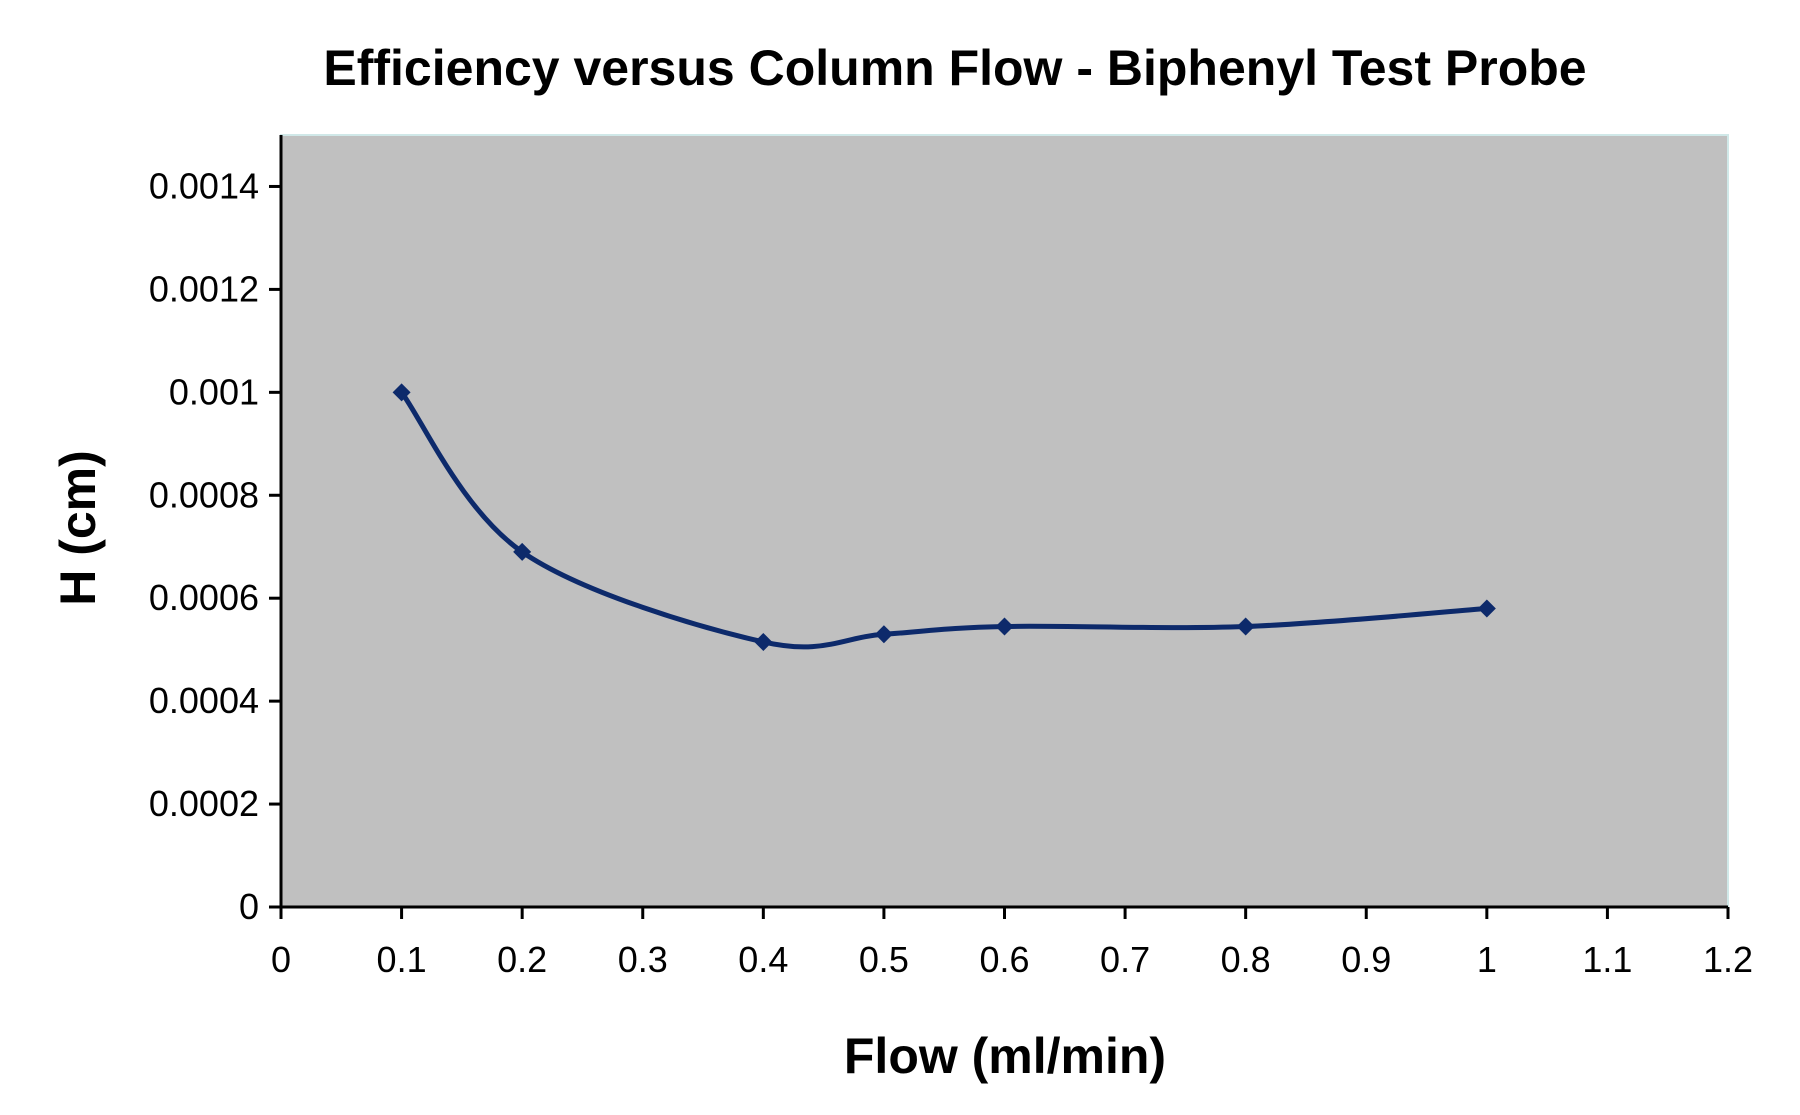 The width and height of the screenshot is (1800, 1115). Describe the element at coordinates (214, 391) in the screenshot. I see `y-tick-label: 0.001` at that location.